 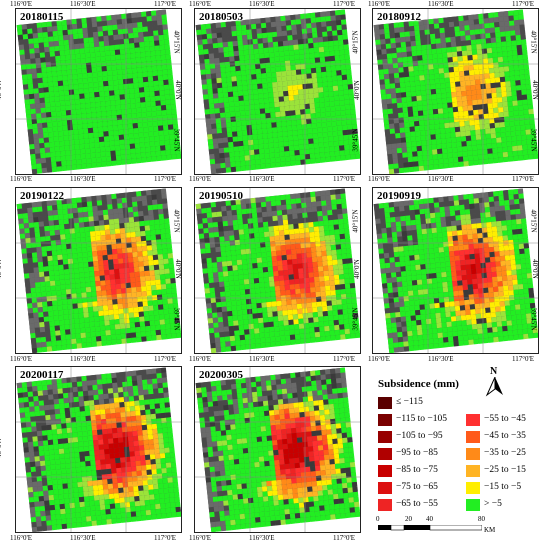 What do you see at coordinates (408, 519) in the screenshot?
I see `scale-tick-label: 20` at bounding box center [408, 519].